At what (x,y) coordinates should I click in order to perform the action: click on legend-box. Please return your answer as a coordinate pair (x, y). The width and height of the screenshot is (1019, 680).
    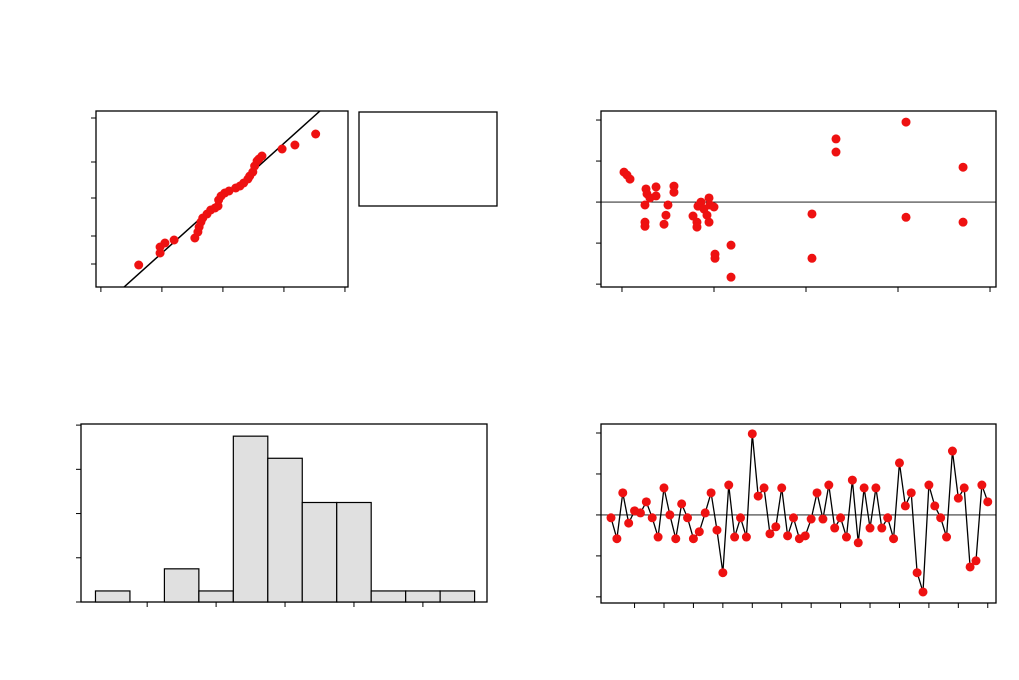
    Looking at the image, I should click on (428, 159).